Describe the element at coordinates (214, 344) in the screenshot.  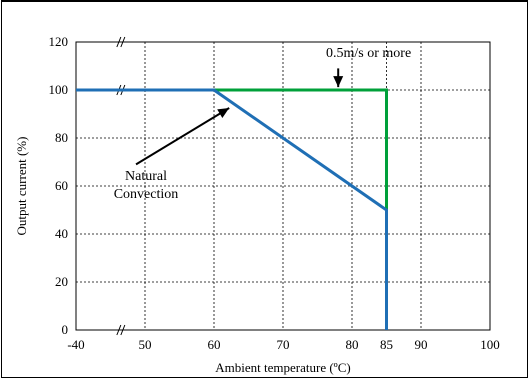
I see `x-tick-label: 60` at that location.